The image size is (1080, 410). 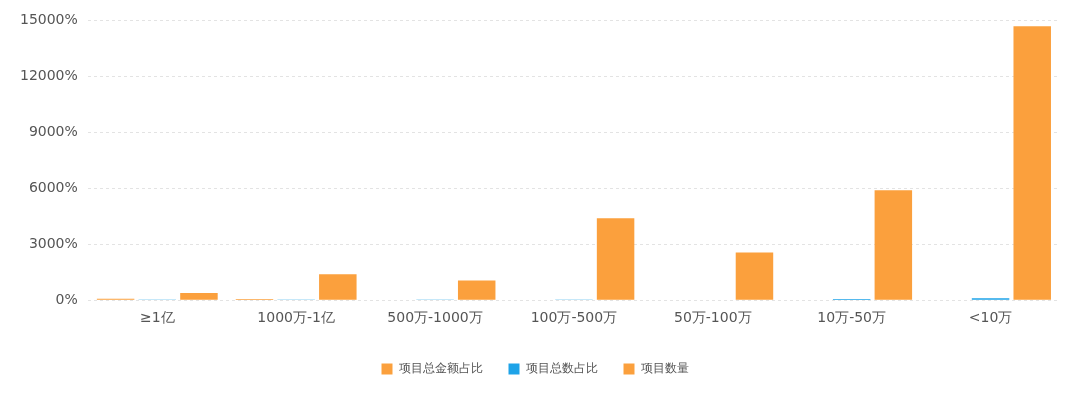 What do you see at coordinates (713, 317) in the screenshot?
I see `x-tick-label: 50万-100万` at bounding box center [713, 317].